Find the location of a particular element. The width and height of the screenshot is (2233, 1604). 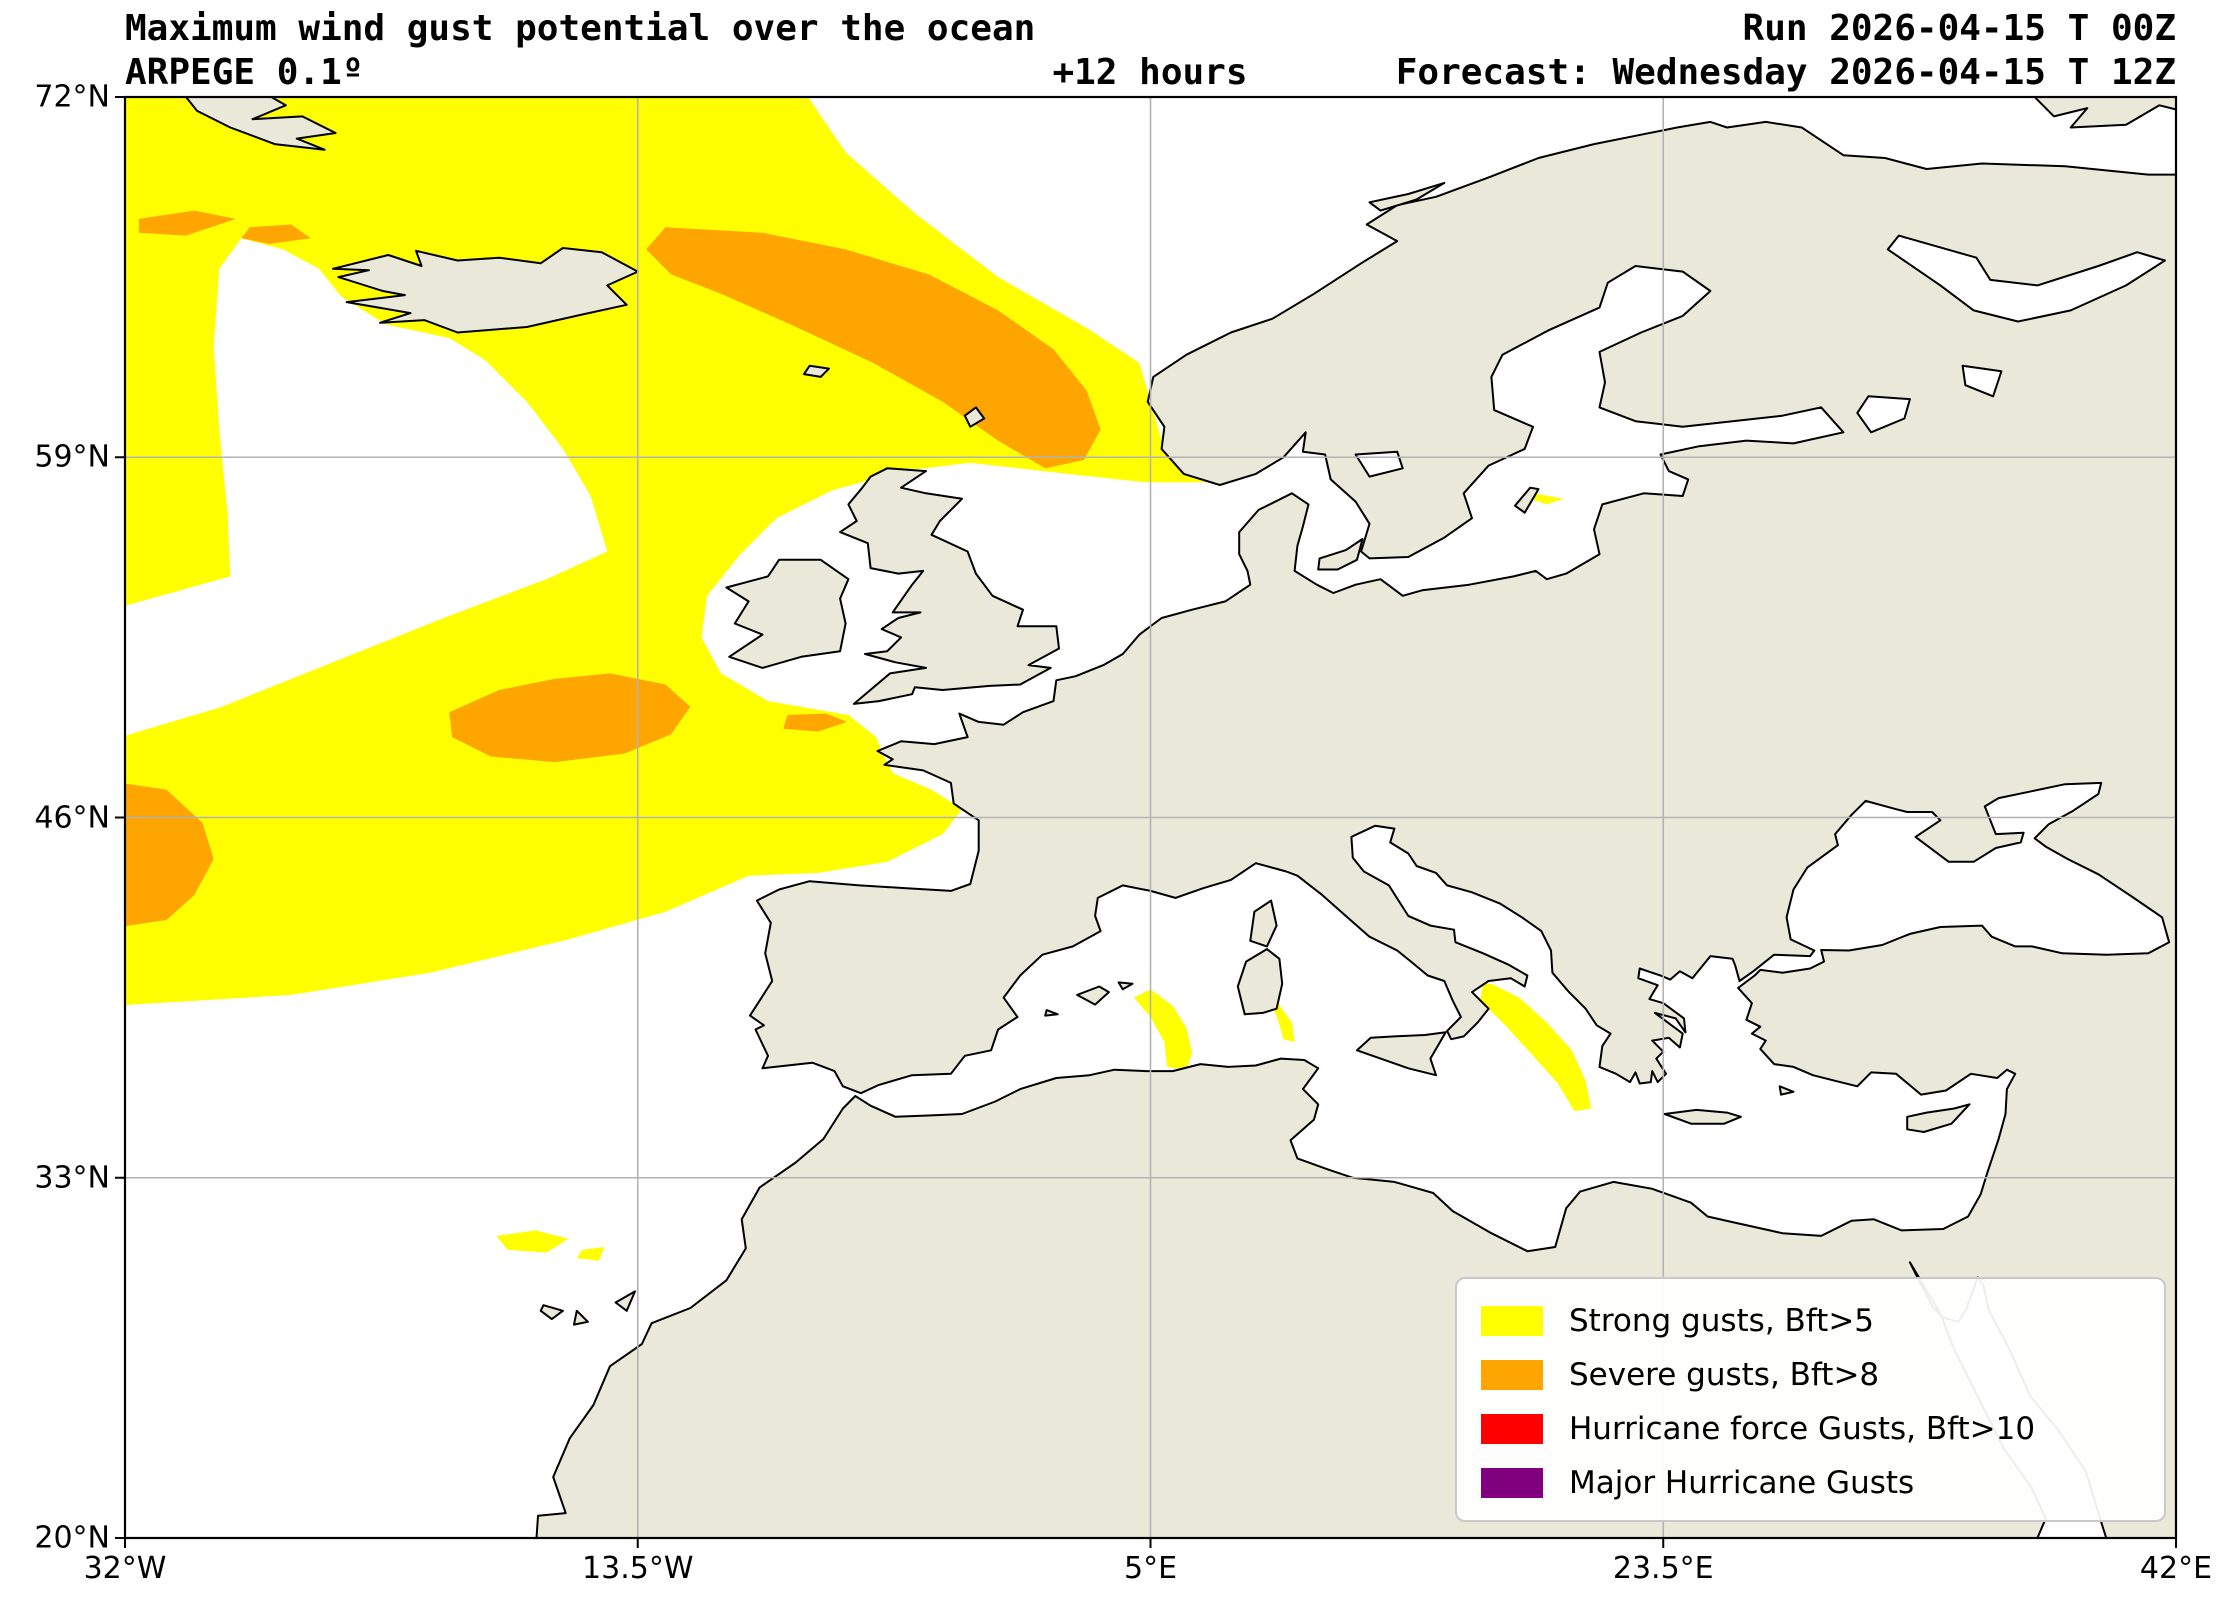

y-tick-label-0: 72°N is located at coordinates (72, 97).